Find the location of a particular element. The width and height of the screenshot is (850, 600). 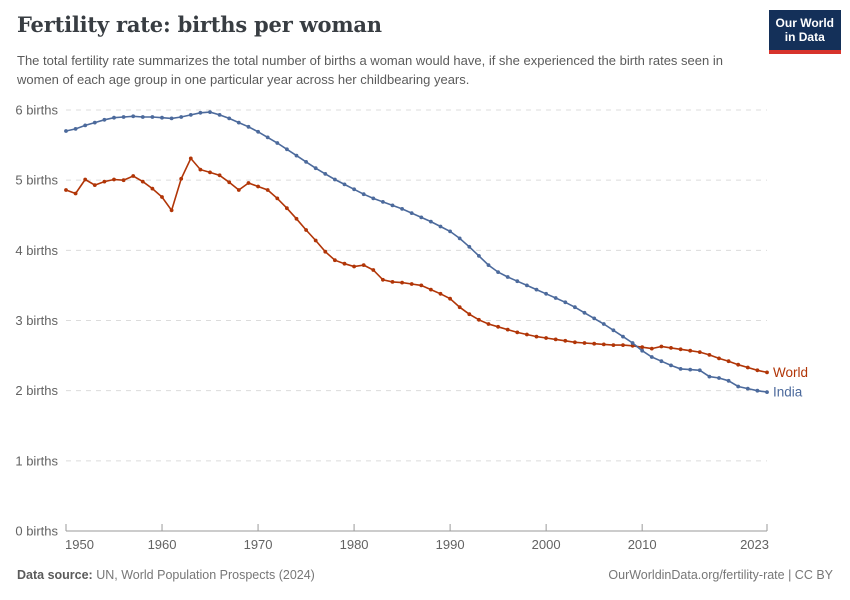

india-point-1962 is located at coordinates (181, 117).